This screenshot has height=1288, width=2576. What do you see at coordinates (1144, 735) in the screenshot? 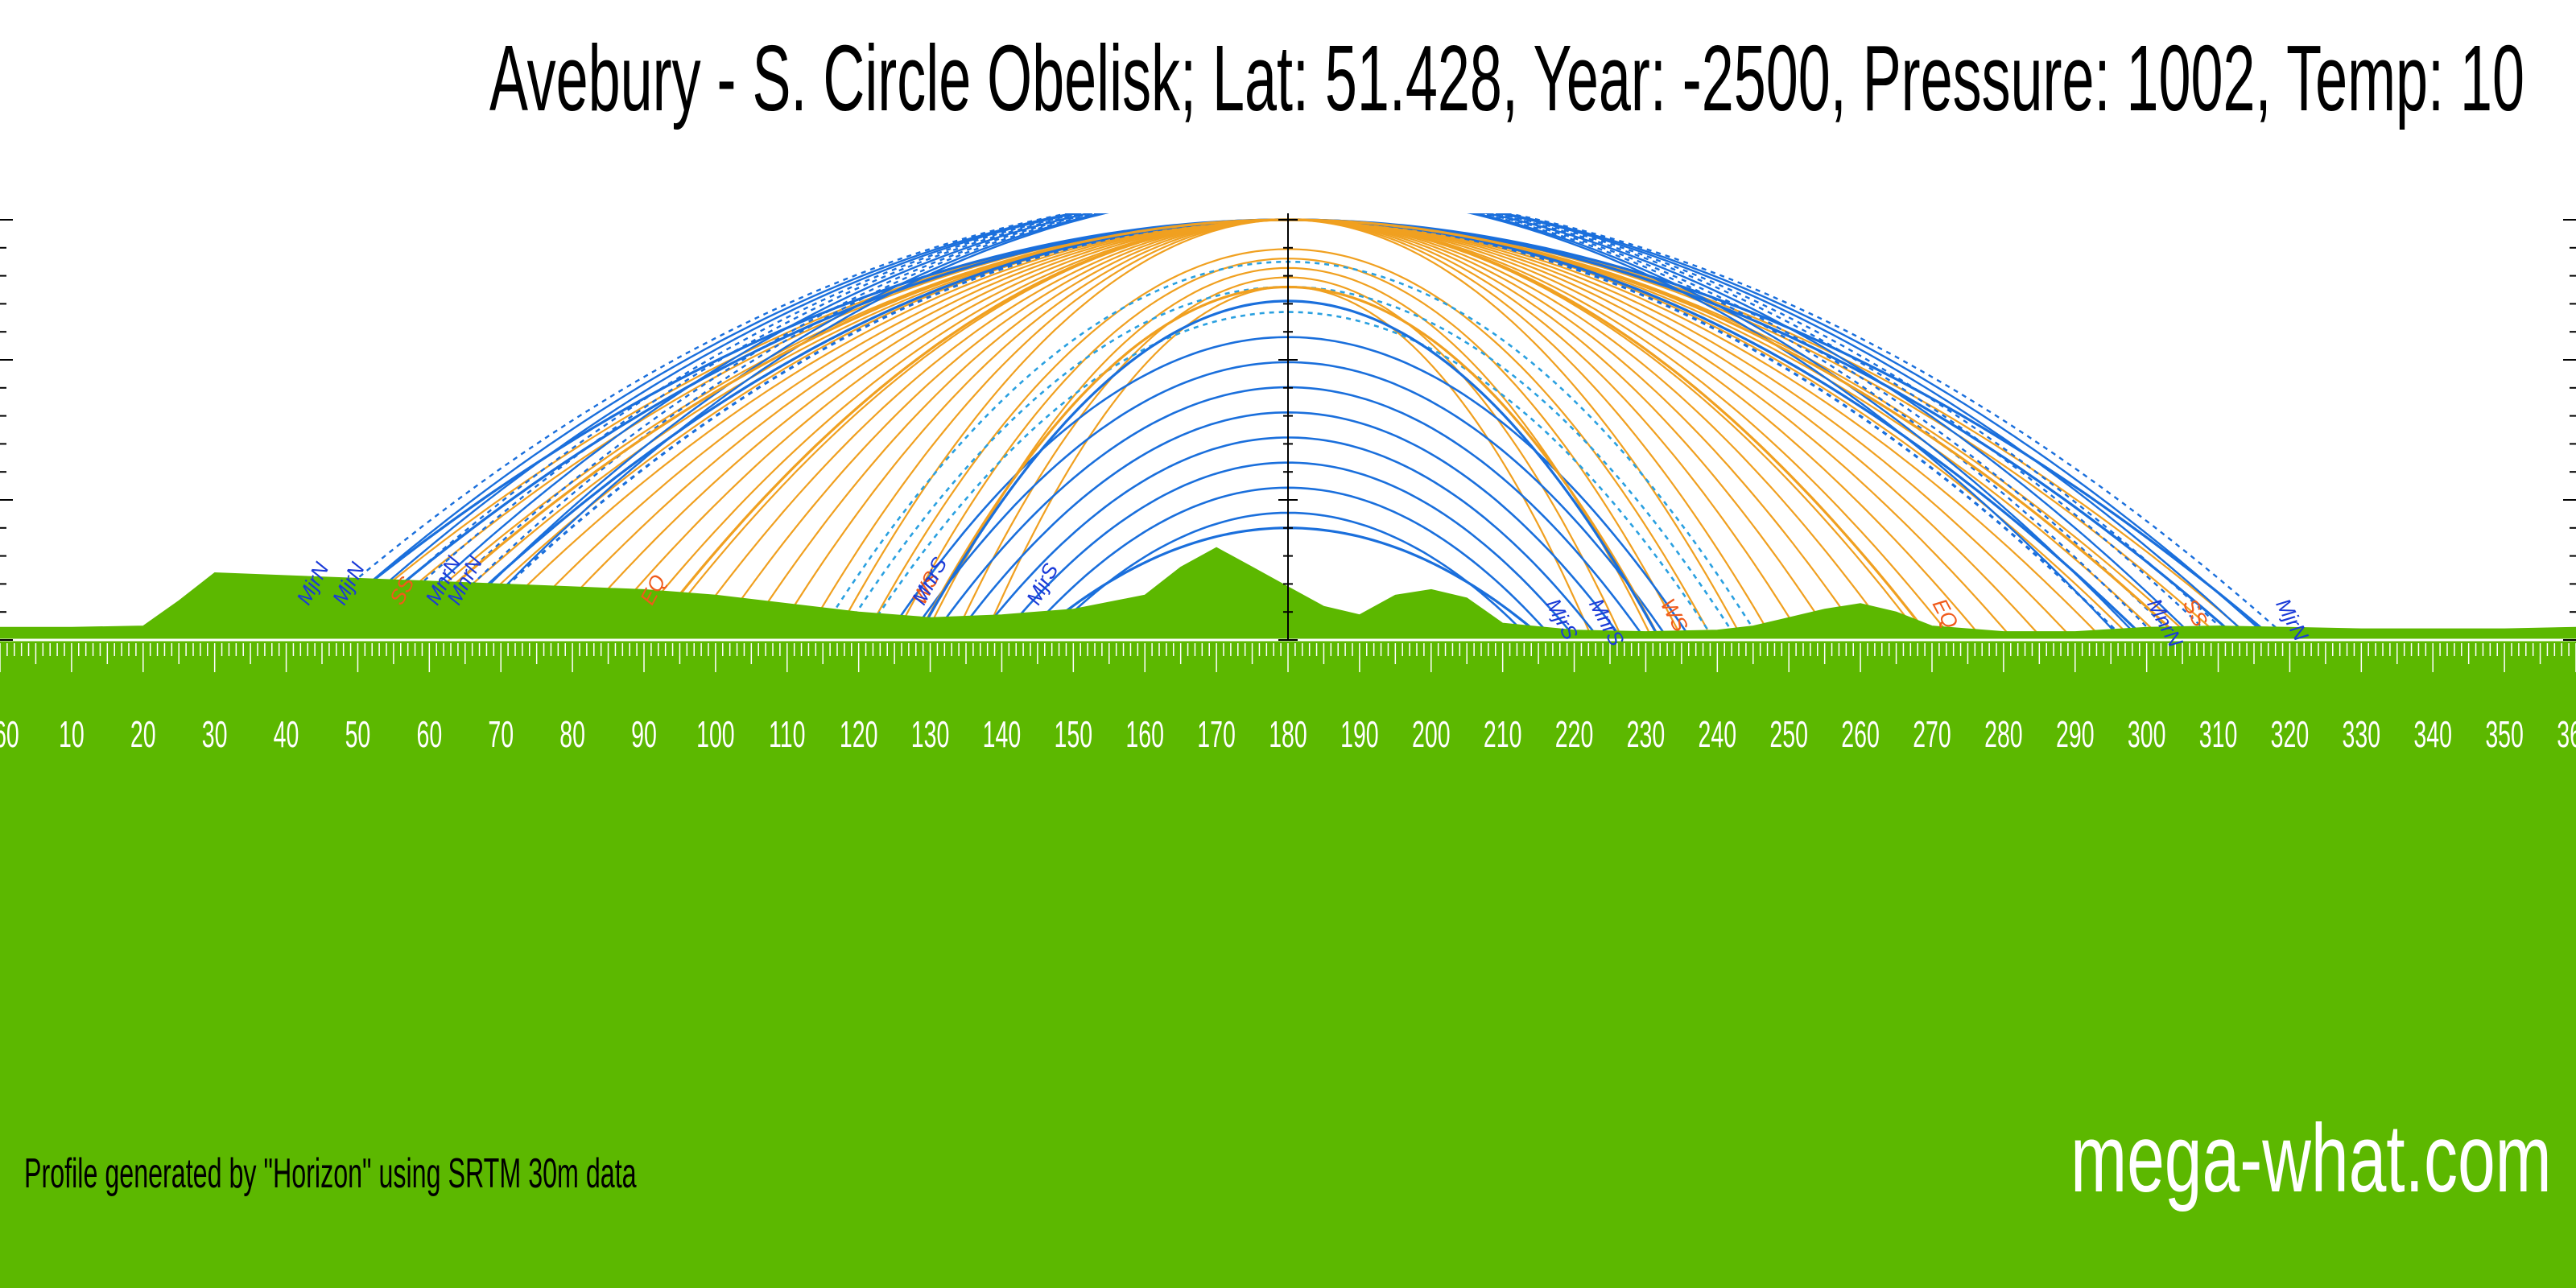
I see `azimuth-tick-label: 160` at bounding box center [1144, 735].